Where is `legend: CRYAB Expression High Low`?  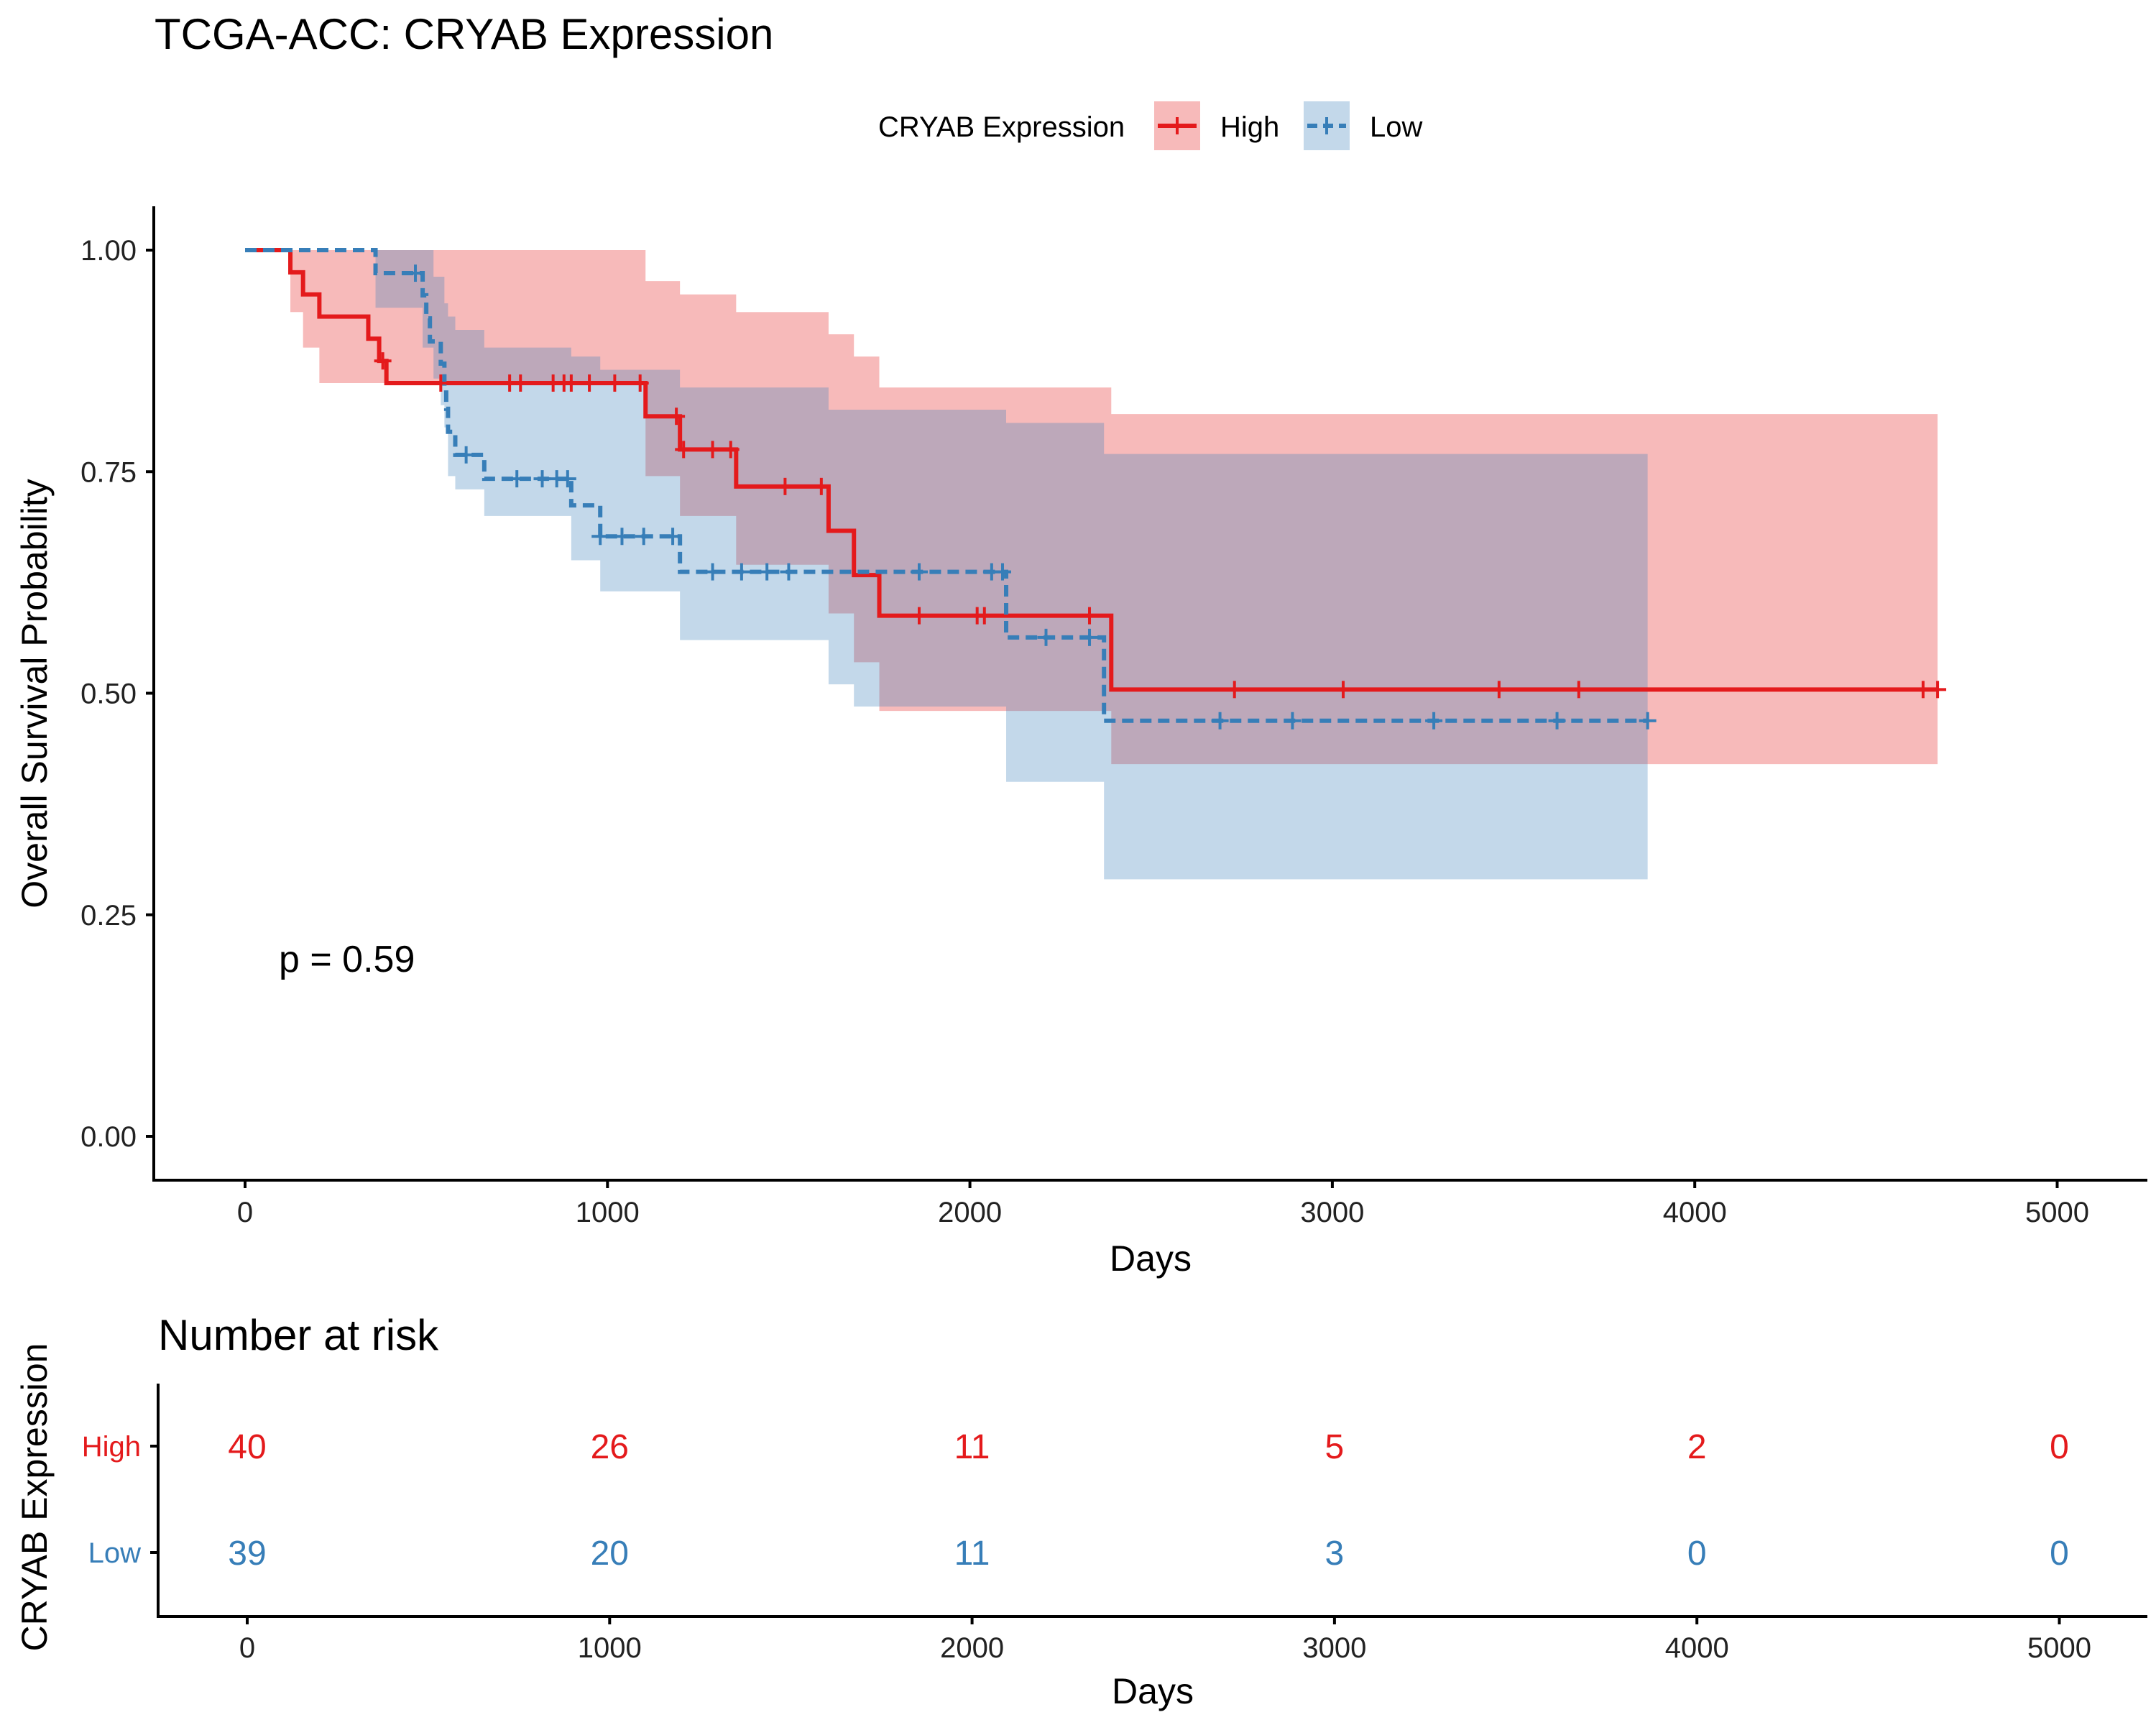
legend: CRYAB Expression High Low is located at coordinates (1150, 125).